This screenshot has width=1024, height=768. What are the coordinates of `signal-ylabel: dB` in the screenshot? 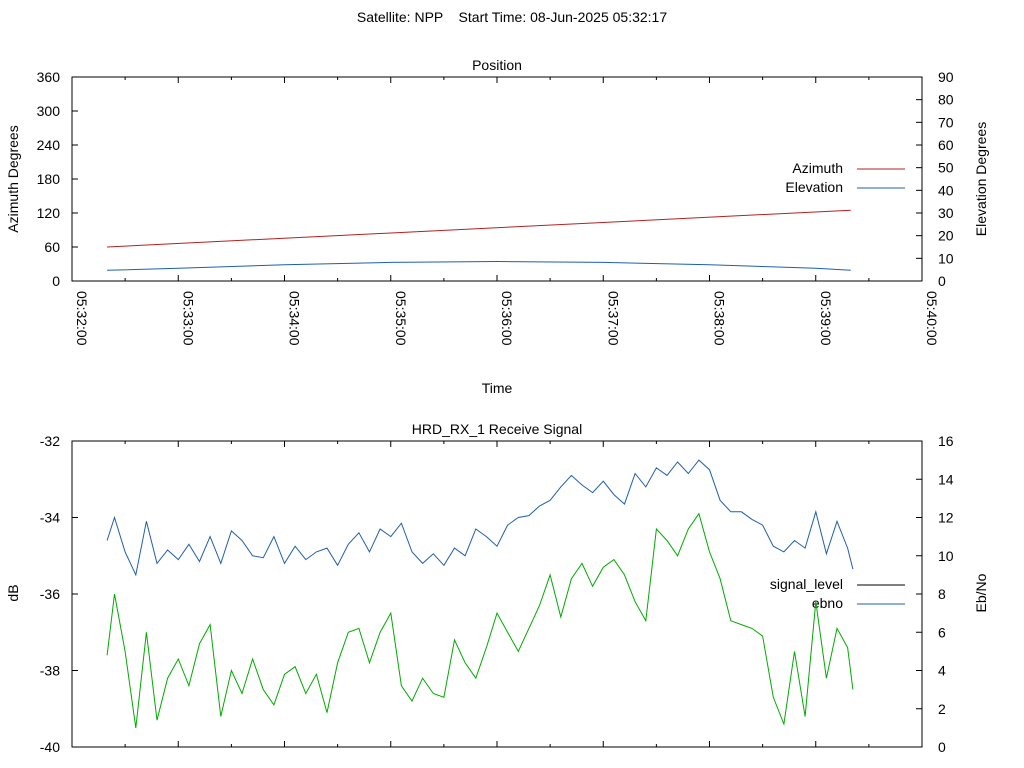 It's located at (13, 592).